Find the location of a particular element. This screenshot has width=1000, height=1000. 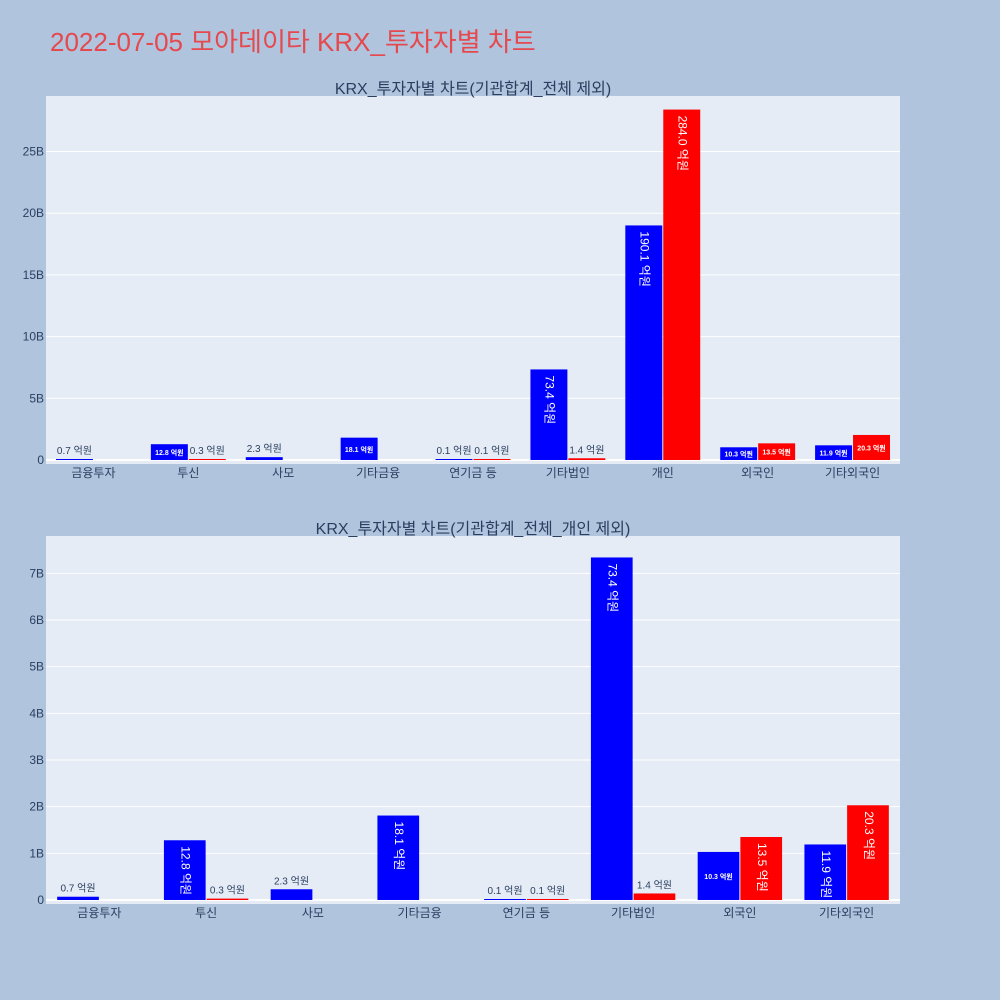

page-title: 2022-07-05 모아데이타 KRX_투자자별 차트 is located at coordinates (293, 42).